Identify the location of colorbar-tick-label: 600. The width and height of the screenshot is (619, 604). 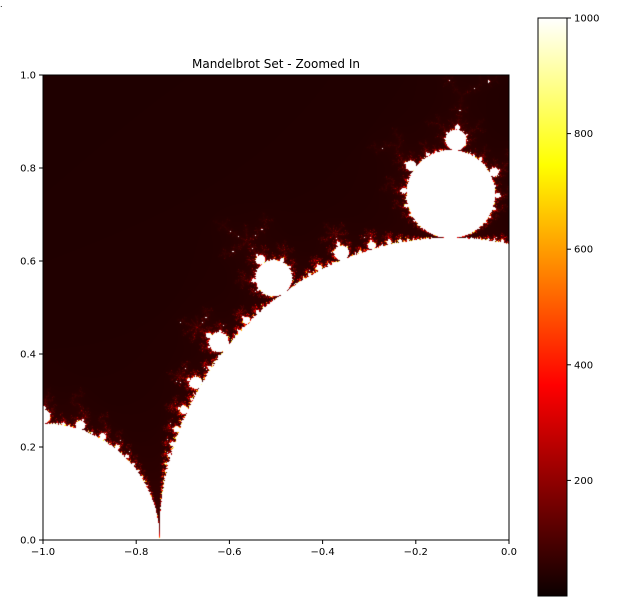
(583, 250).